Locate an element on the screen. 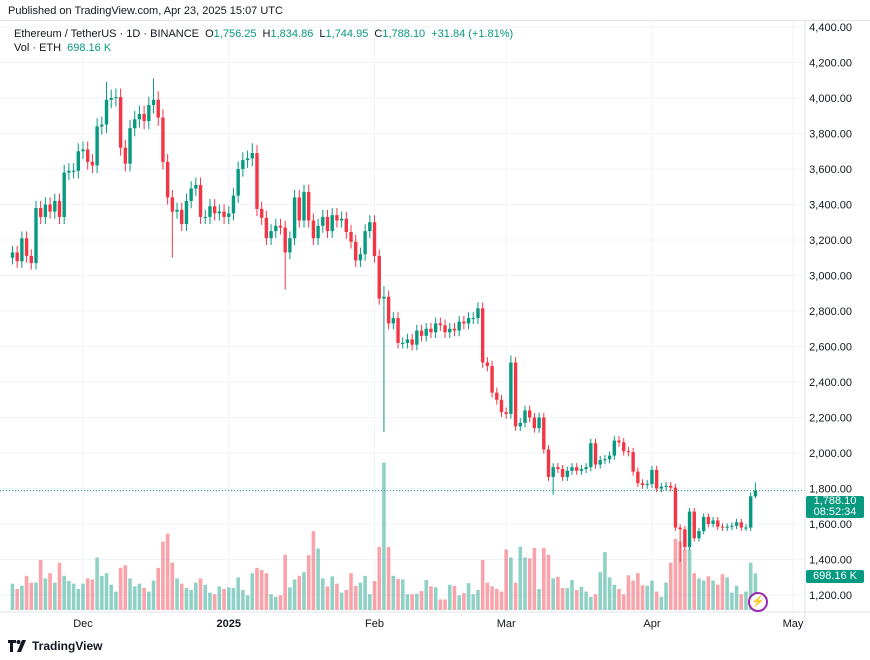  close-label: C is located at coordinates (378, 34).